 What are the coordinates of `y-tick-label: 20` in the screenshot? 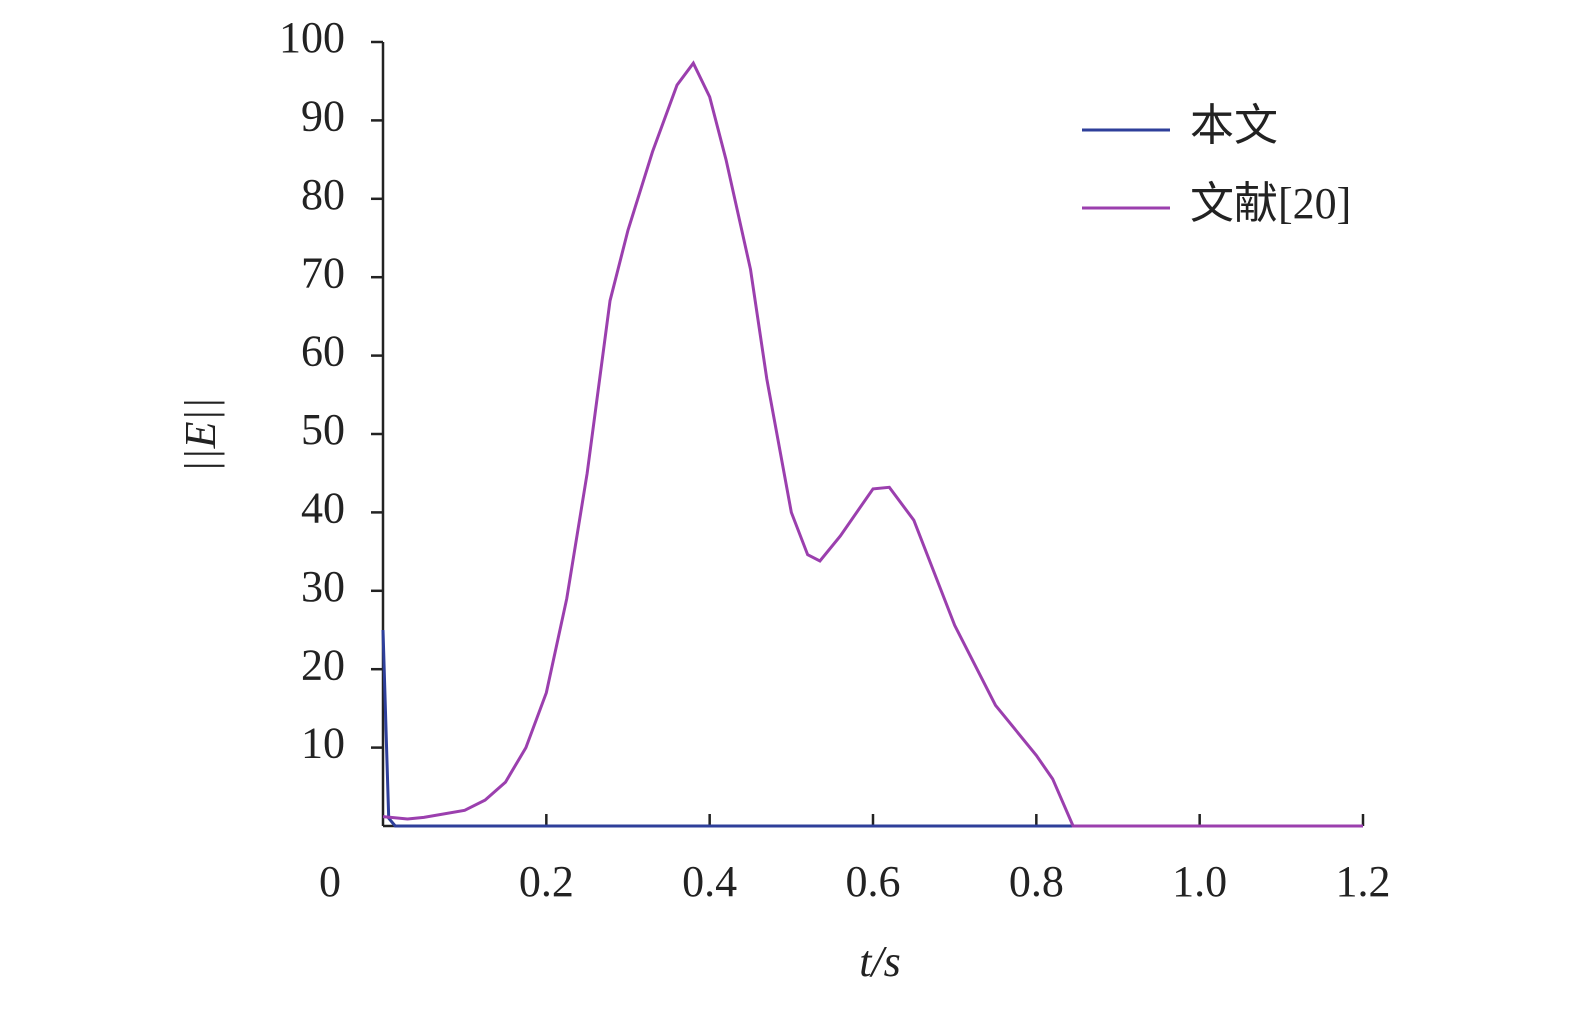 It's located at (323, 664).